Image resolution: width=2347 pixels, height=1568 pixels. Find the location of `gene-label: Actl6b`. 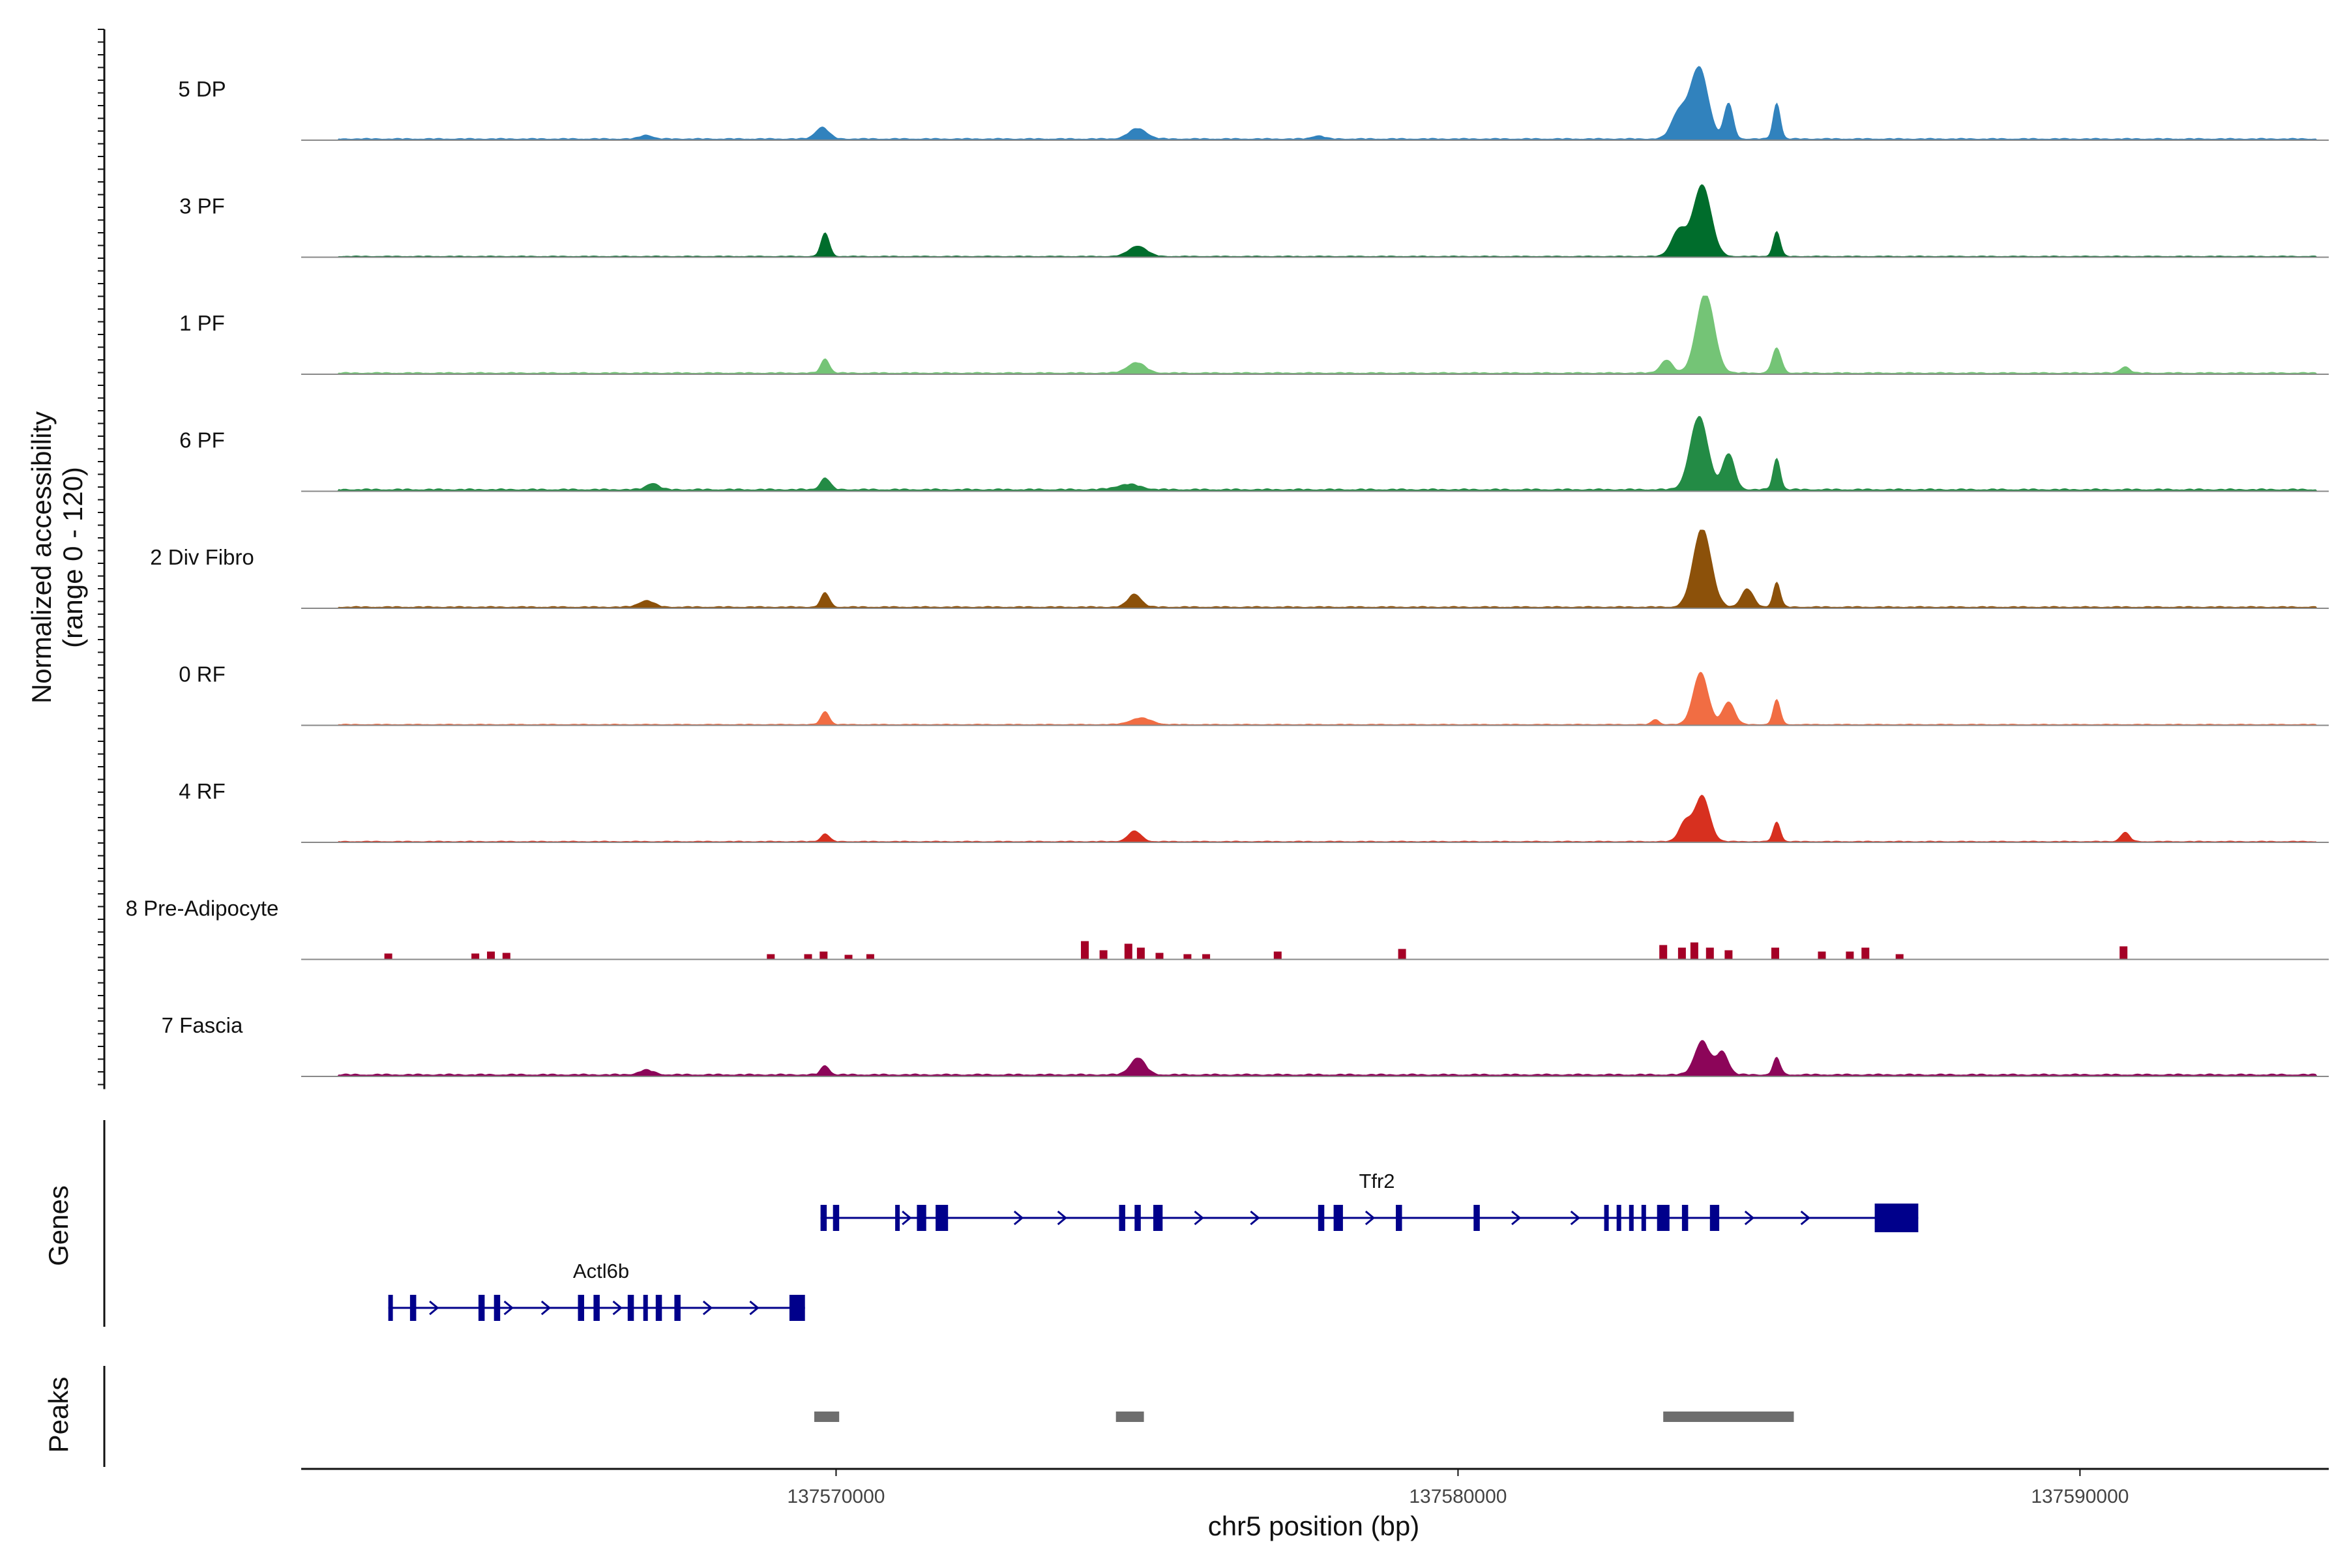

gene-label: Actl6b is located at coordinates (601, 1271).